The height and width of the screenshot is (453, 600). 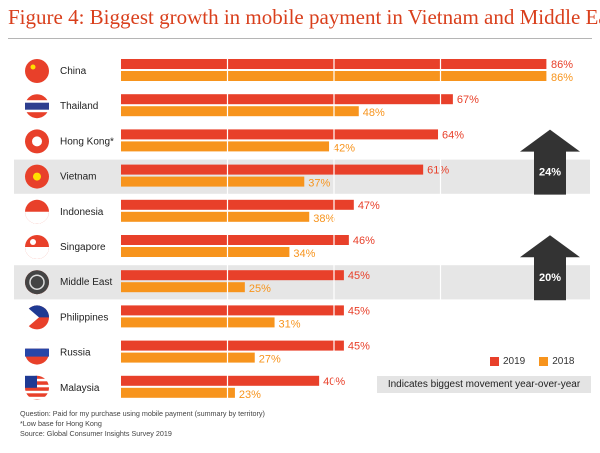 I want to click on bar-2019-malaysia, so click(x=220, y=380).